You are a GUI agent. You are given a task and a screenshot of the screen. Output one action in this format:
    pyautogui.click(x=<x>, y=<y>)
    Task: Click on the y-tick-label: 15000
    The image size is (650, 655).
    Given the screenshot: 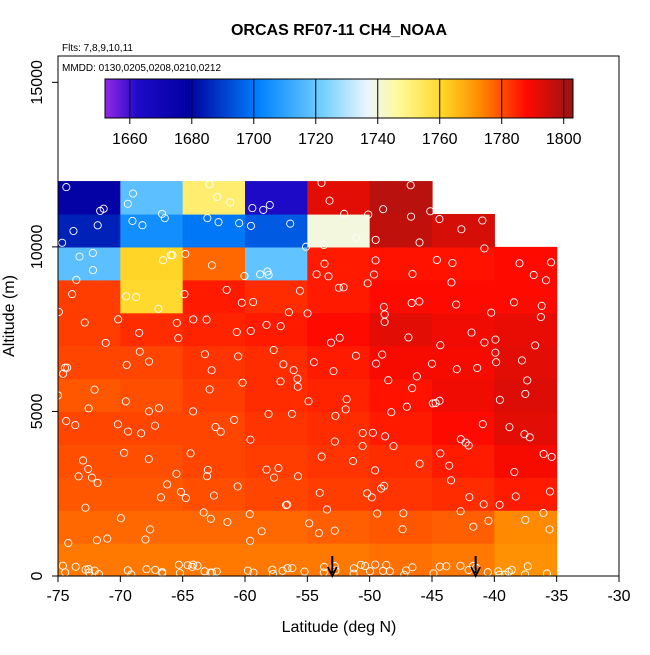 What is the action you would take?
    pyautogui.click(x=37, y=82)
    